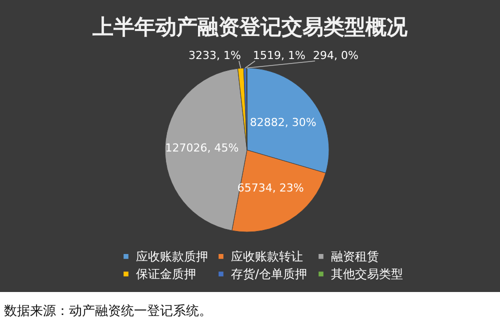 This screenshot has width=500, height=329. Describe the element at coordinates (250, 27) in the screenshot. I see `chart-title: 上半年动产融资登记交易类型概况` at that location.